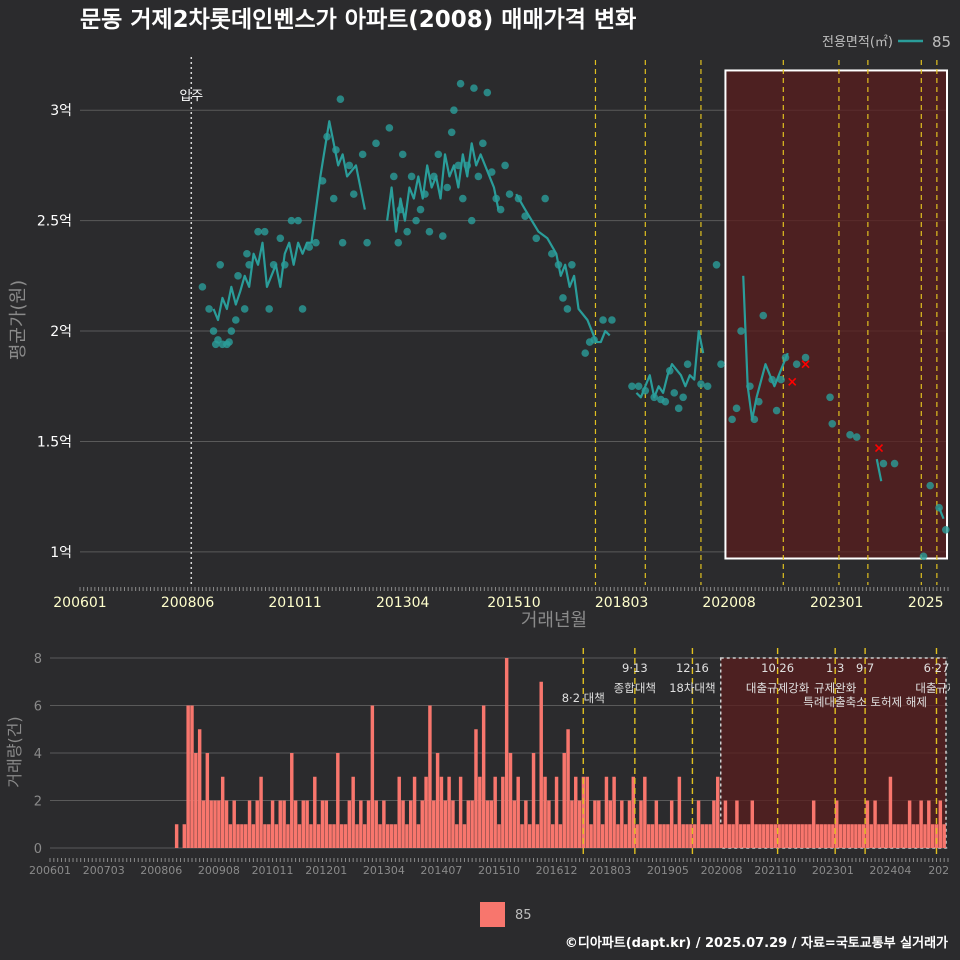 The width and height of the screenshot is (960, 960). I want to click on policy-date: 9·7, so click(865, 668).